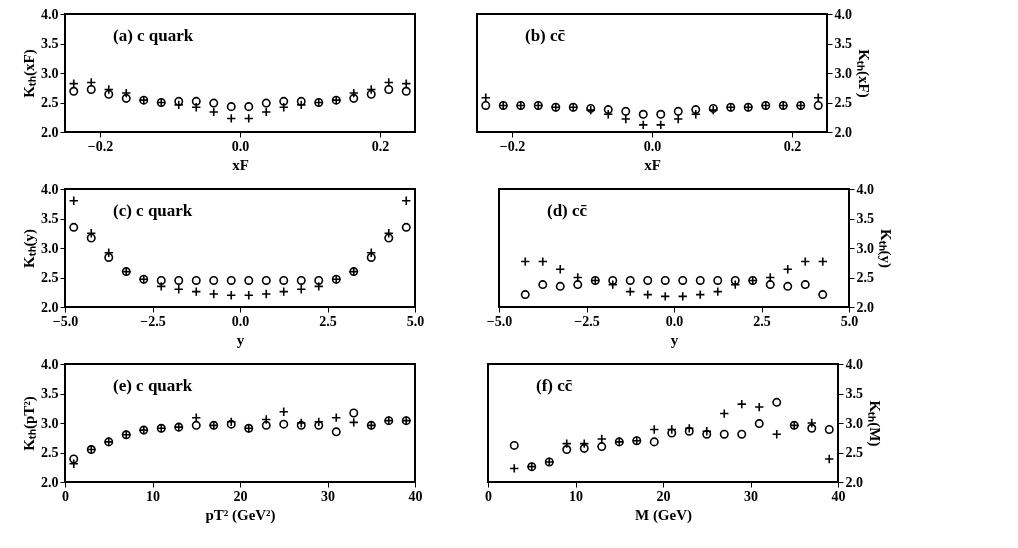 This screenshot has width=1018, height=548. What do you see at coordinates (843, 73) in the screenshot?
I see `y2-tick-label: 3.0` at bounding box center [843, 73].